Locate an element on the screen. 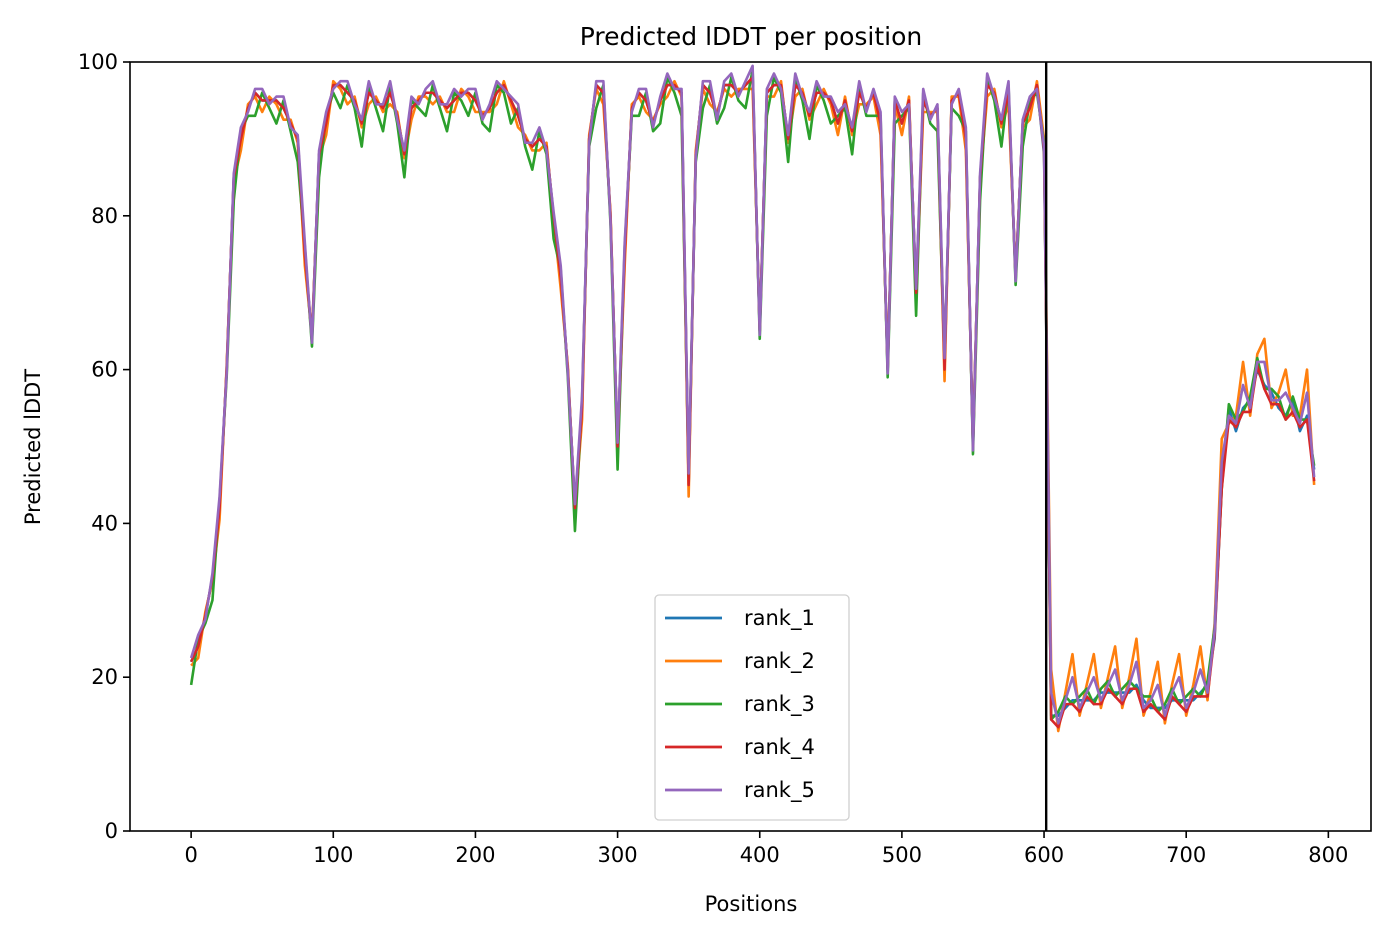 The width and height of the screenshot is (1391, 939). x-tick-label: 0 is located at coordinates (190, 855).